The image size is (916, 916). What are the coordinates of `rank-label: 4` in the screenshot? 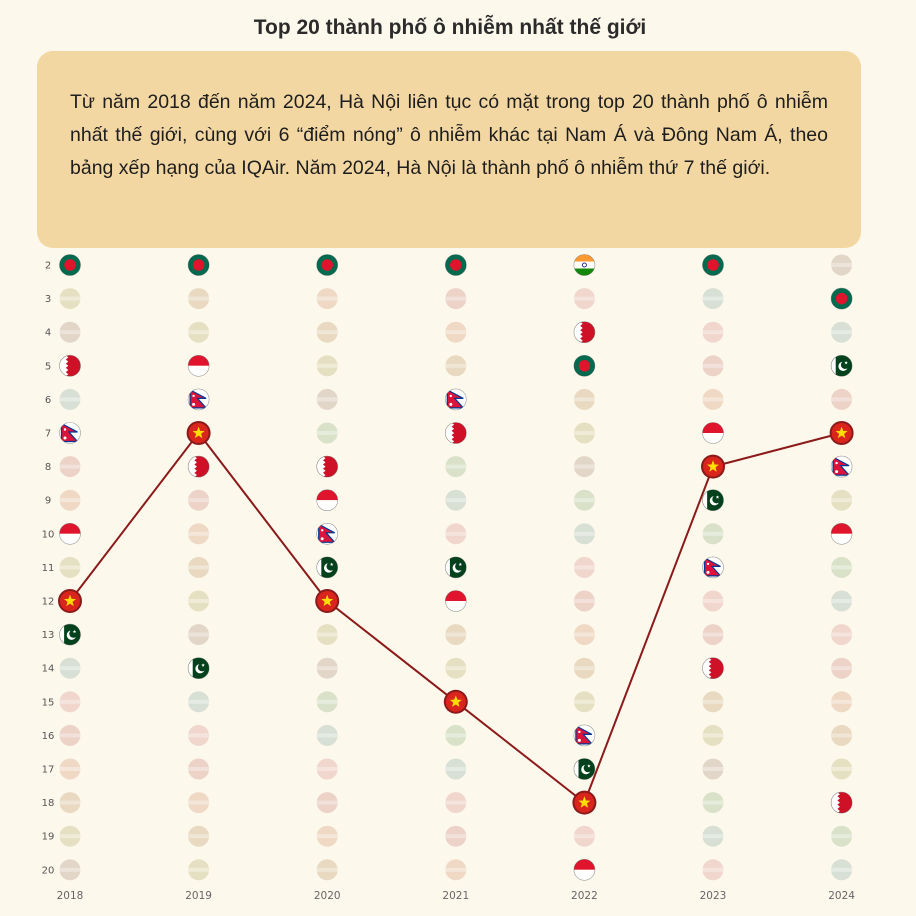 It's located at (48, 333).